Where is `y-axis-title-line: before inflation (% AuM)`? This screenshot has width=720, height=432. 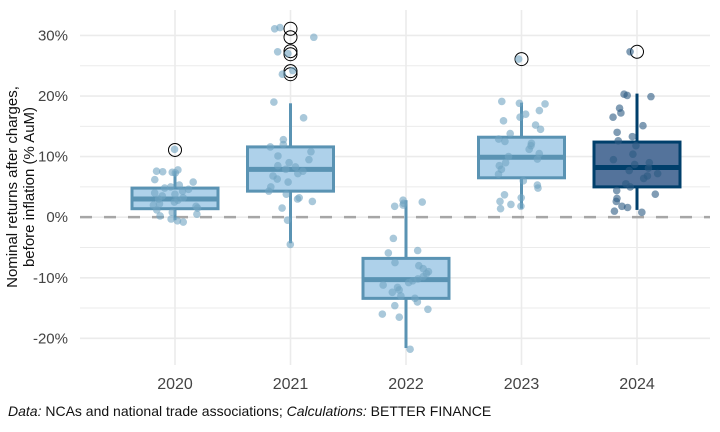
y-axis-title-line: before inflation (% AuM) is located at coordinates (29, 187).